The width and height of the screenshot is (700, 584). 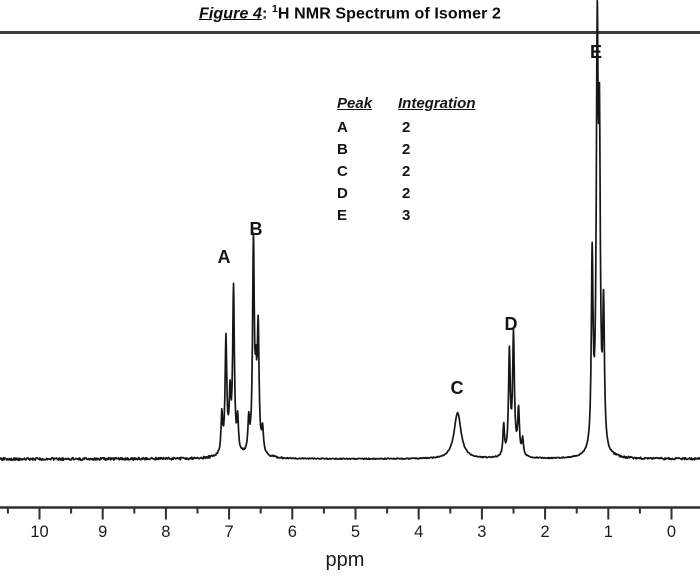 I want to click on x-axis-tick-label: 9, so click(x=102, y=532).